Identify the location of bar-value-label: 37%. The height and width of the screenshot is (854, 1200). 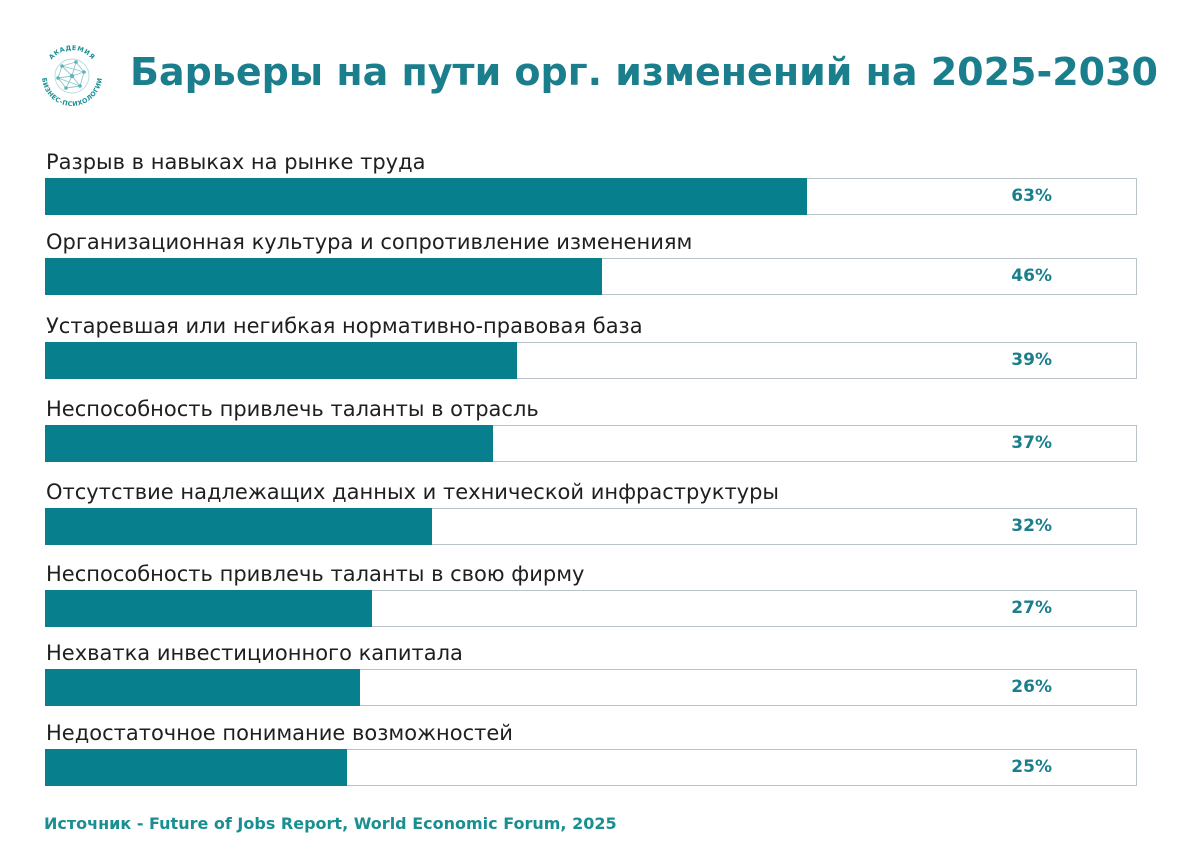
(1031, 443).